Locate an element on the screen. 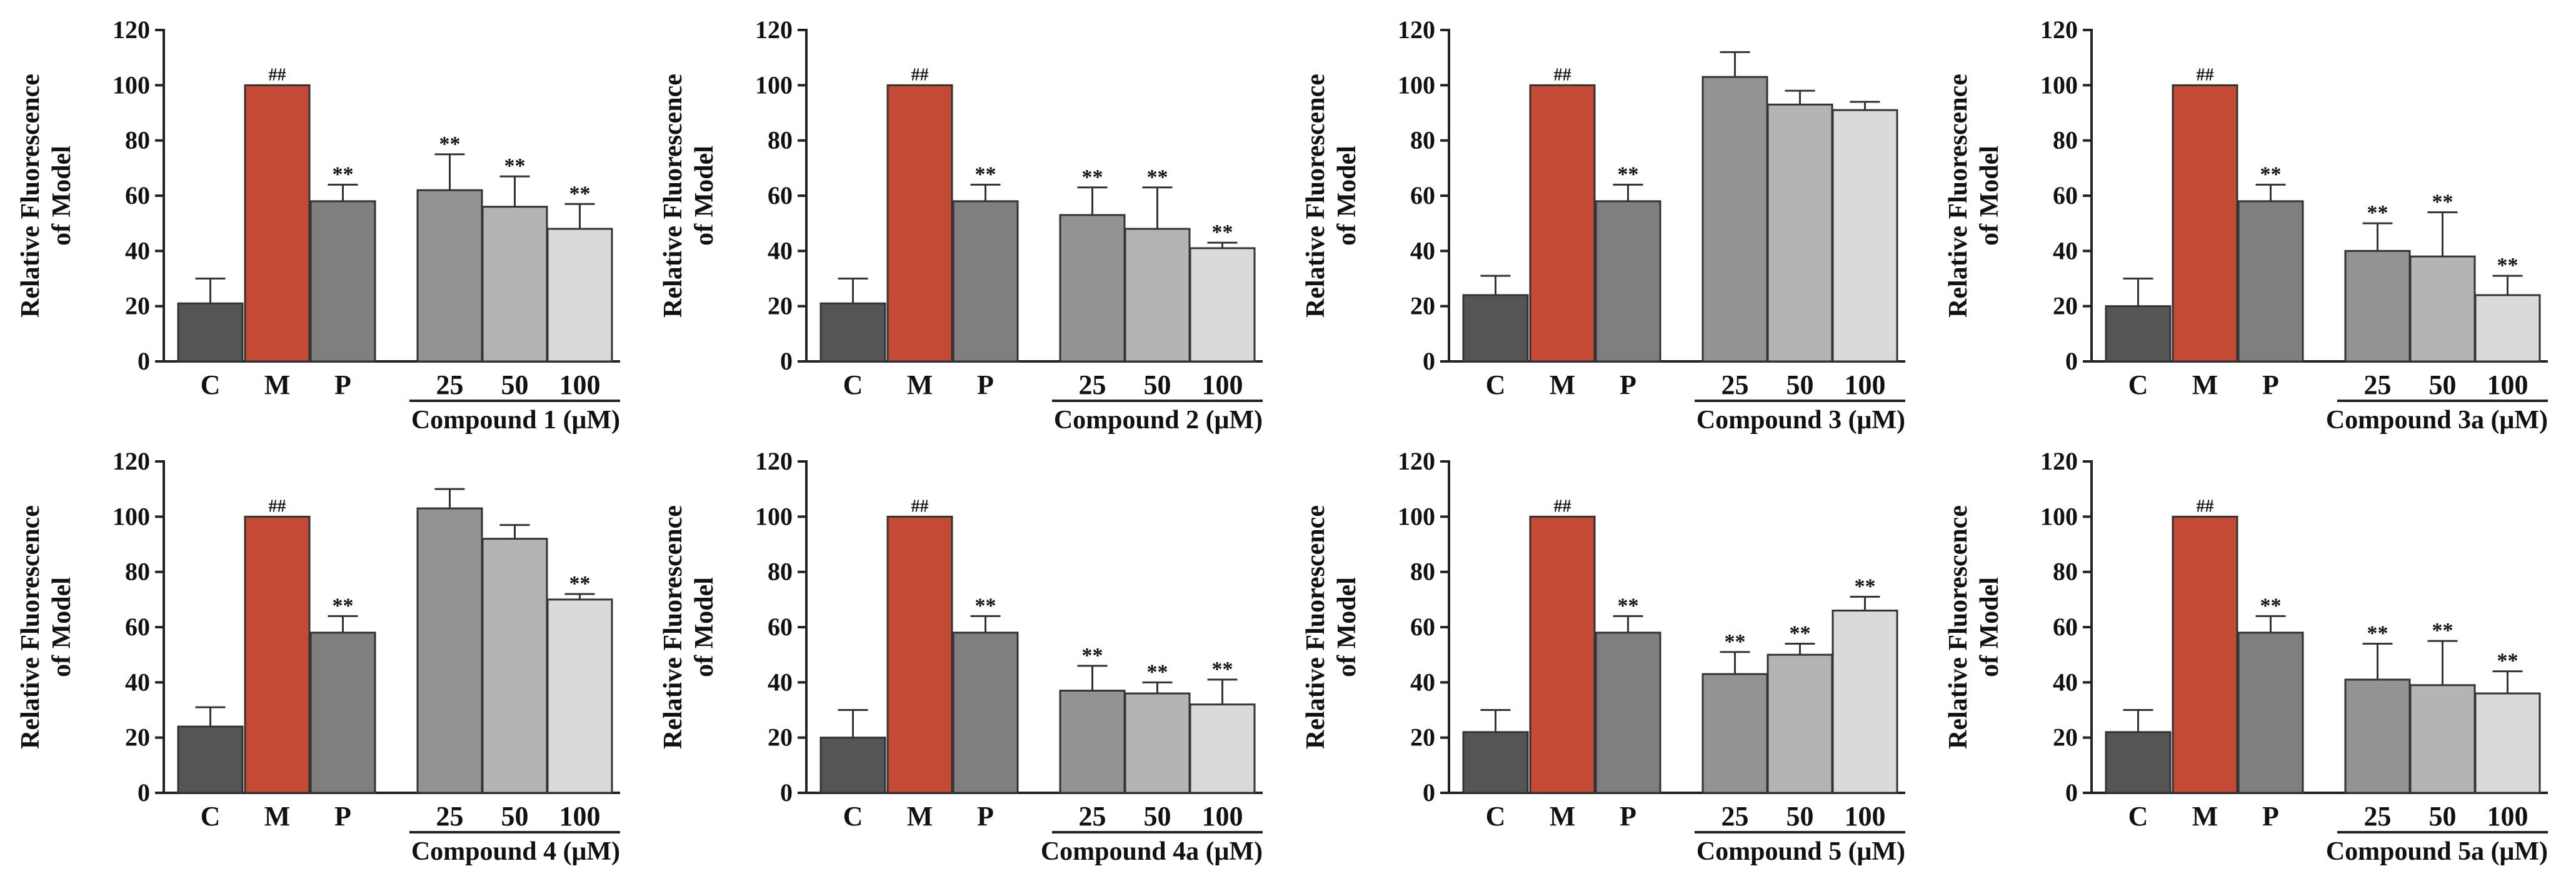  x-axis-title: Compound 4a (μM) is located at coordinates (1152, 851).